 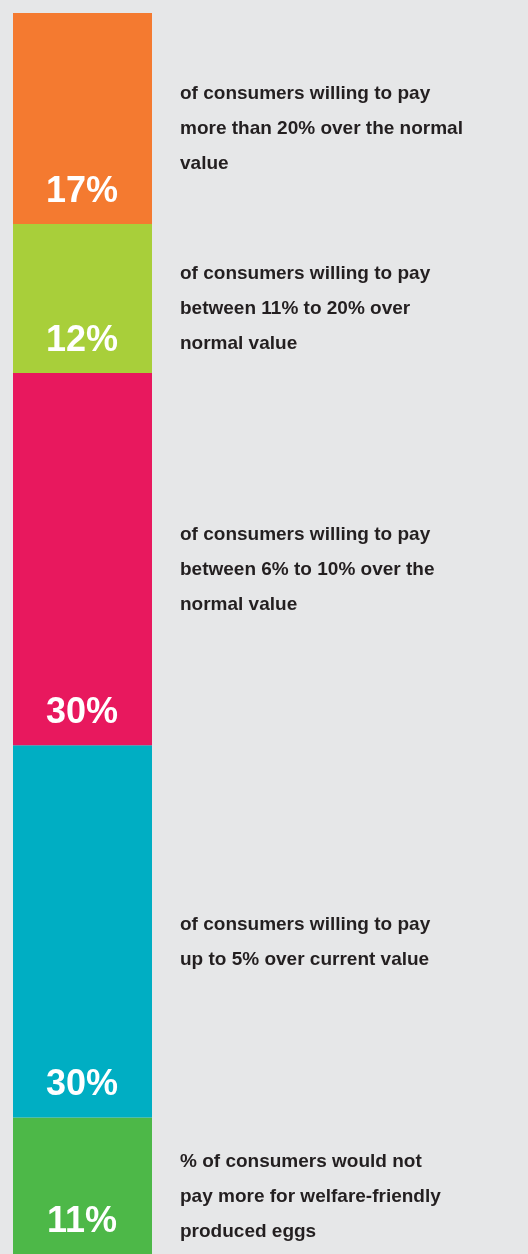 What do you see at coordinates (307, 569) in the screenshot?
I see `series-label: of consumers willing to pay between 6% to 10% over the normal value` at bounding box center [307, 569].